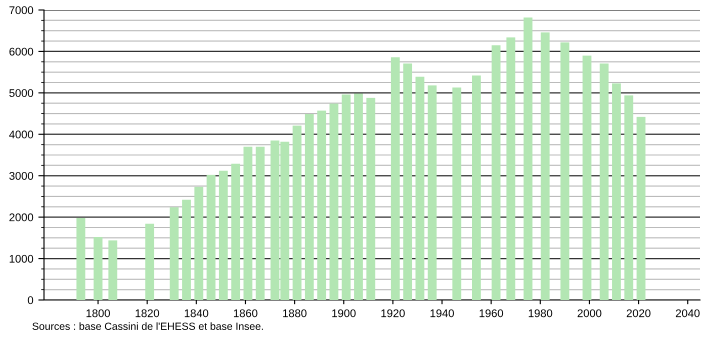  What do you see at coordinates (393, 313) in the screenshot?
I see `x-tick-label: 1920` at bounding box center [393, 313].